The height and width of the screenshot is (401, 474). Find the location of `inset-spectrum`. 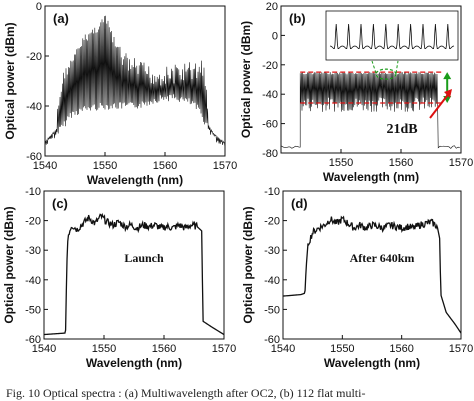

inset-spectrum is located at coordinates (392, 36).